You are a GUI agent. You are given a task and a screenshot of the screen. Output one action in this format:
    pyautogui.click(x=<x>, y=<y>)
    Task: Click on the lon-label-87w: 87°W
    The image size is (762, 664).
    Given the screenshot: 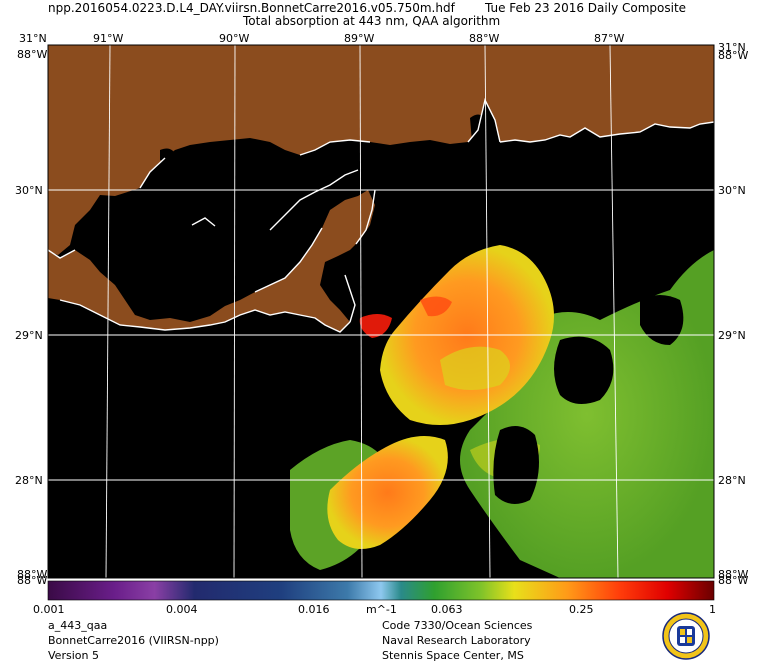 What is the action you would take?
    pyautogui.click(x=609, y=38)
    